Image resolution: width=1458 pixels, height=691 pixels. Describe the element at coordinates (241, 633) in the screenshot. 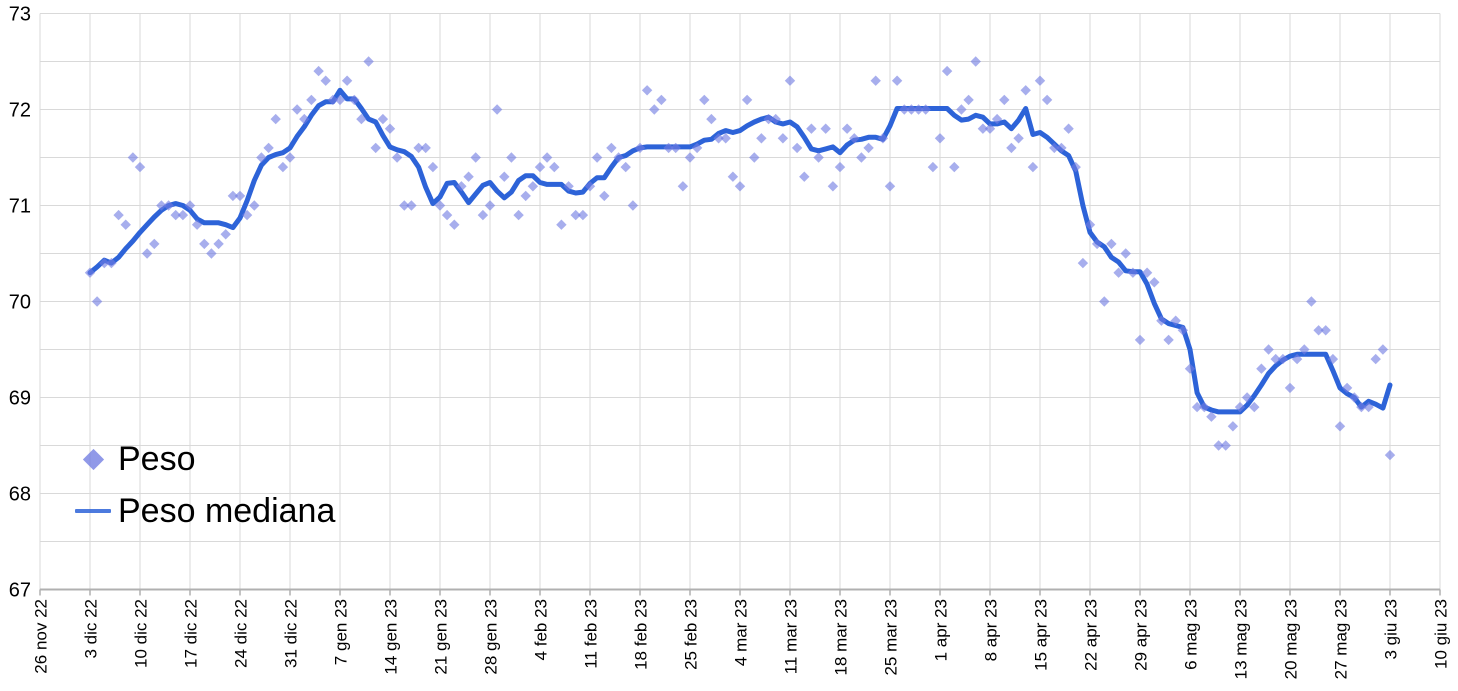

I see `x-axis-label: 24 dic 22` at that location.